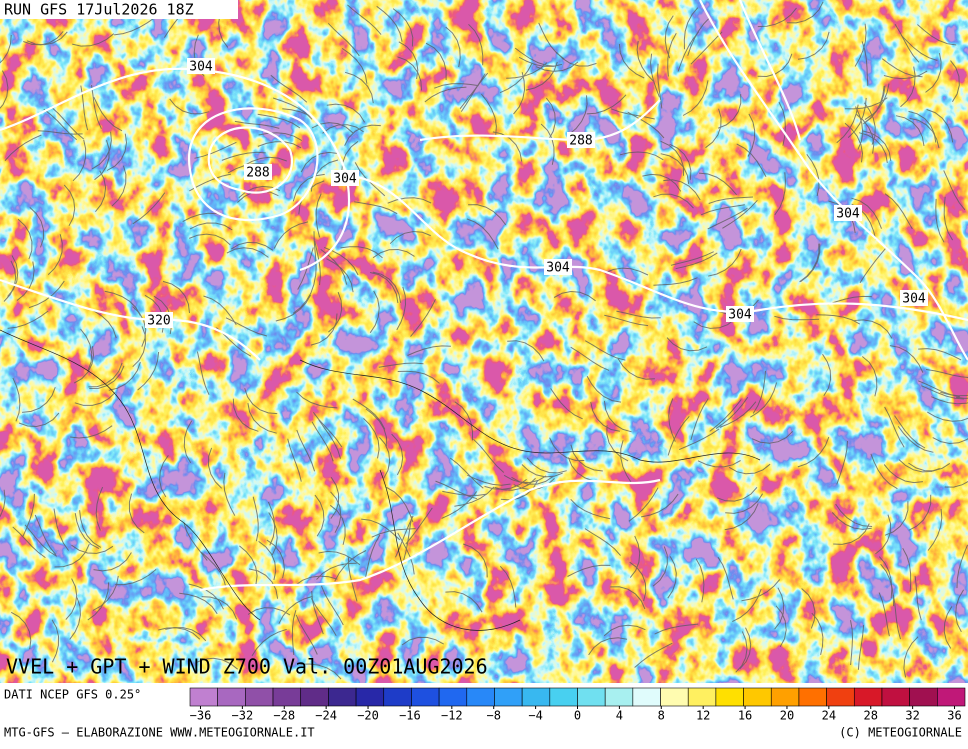 This screenshot has width=968, height=749. I want to click on map-title: VVEL + GPT + WIND Z700 Val. 00Z01AUG2026, so click(247, 667).